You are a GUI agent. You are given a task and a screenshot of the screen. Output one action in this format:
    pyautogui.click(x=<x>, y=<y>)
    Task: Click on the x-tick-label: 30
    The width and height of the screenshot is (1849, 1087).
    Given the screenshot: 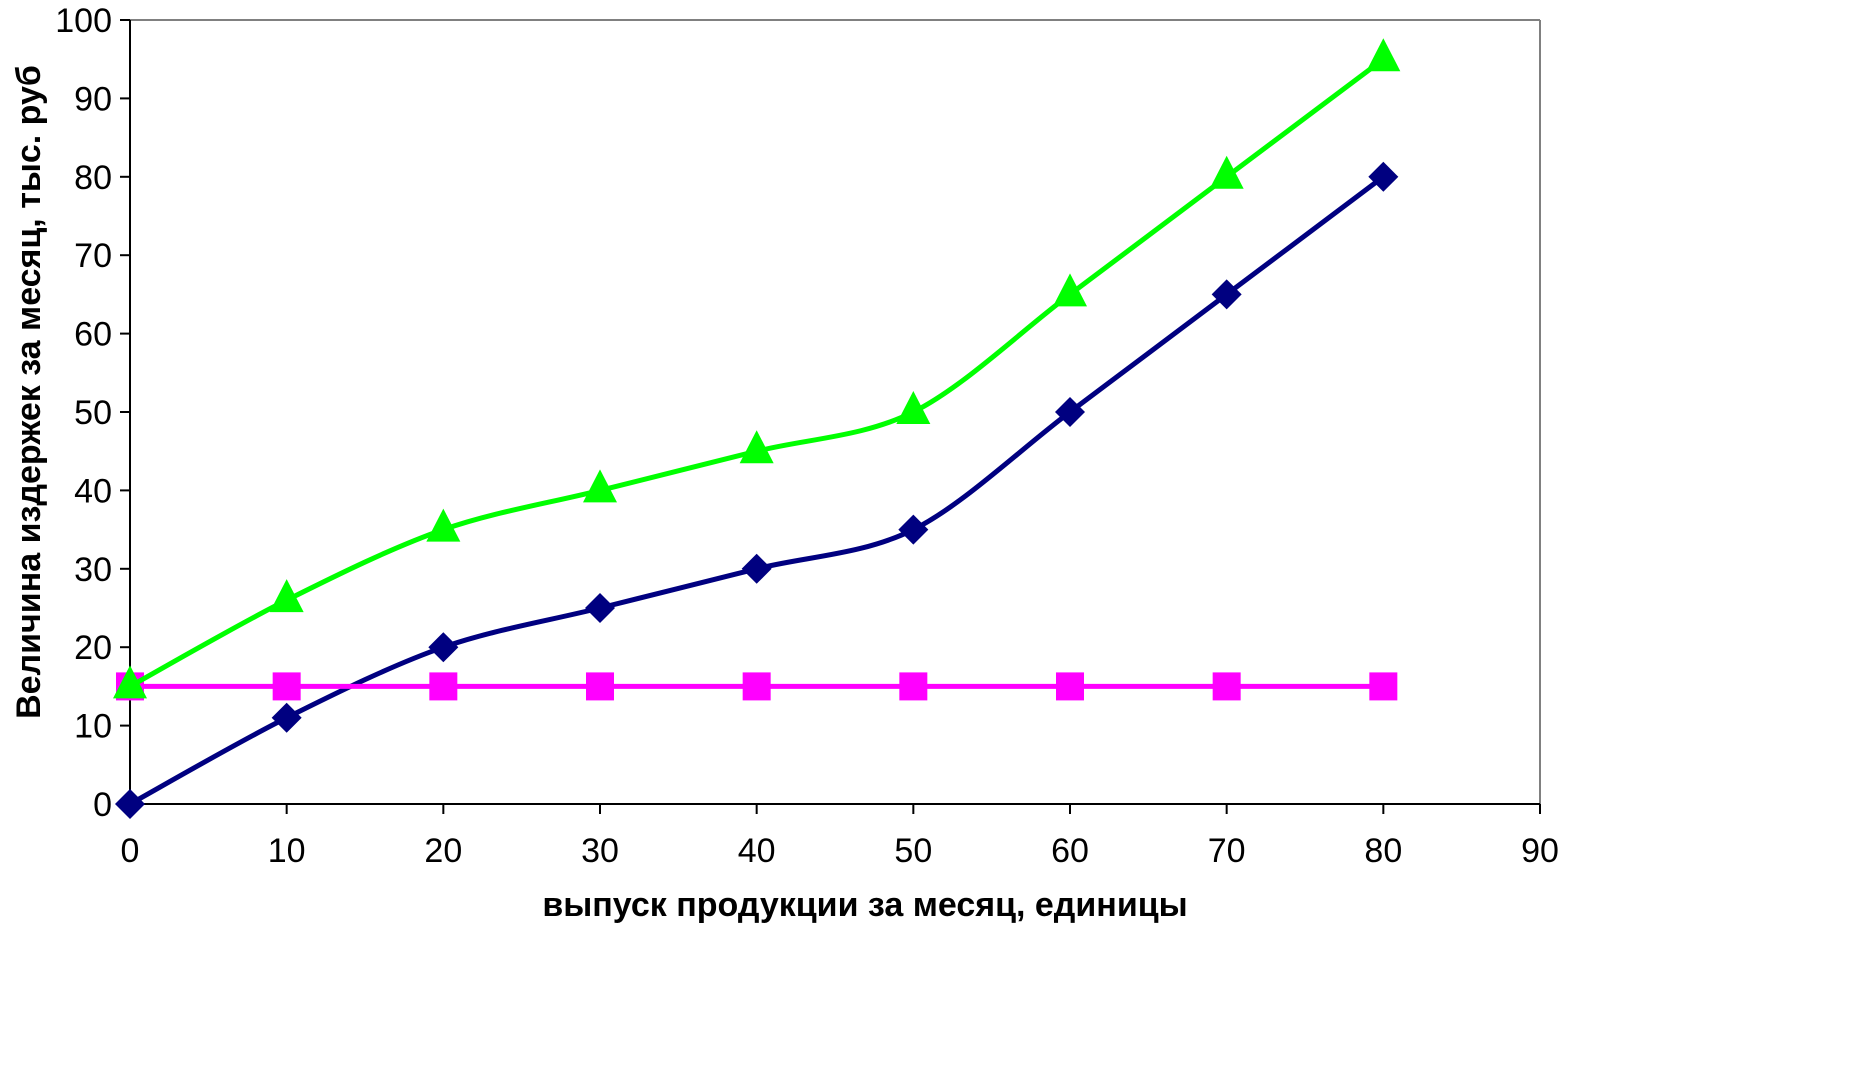 What is the action you would take?
    pyautogui.click(x=600, y=851)
    